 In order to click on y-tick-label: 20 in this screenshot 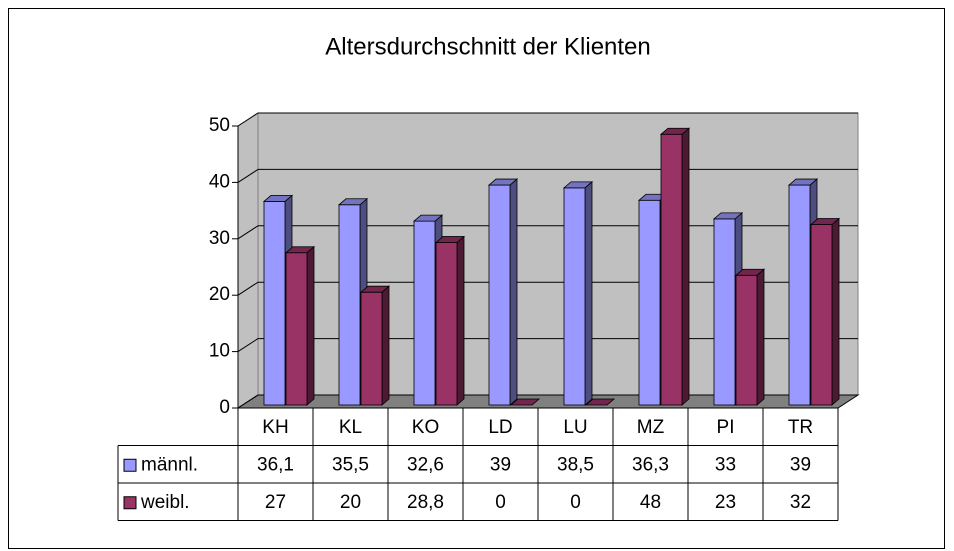, I will do `click(219, 294)`.